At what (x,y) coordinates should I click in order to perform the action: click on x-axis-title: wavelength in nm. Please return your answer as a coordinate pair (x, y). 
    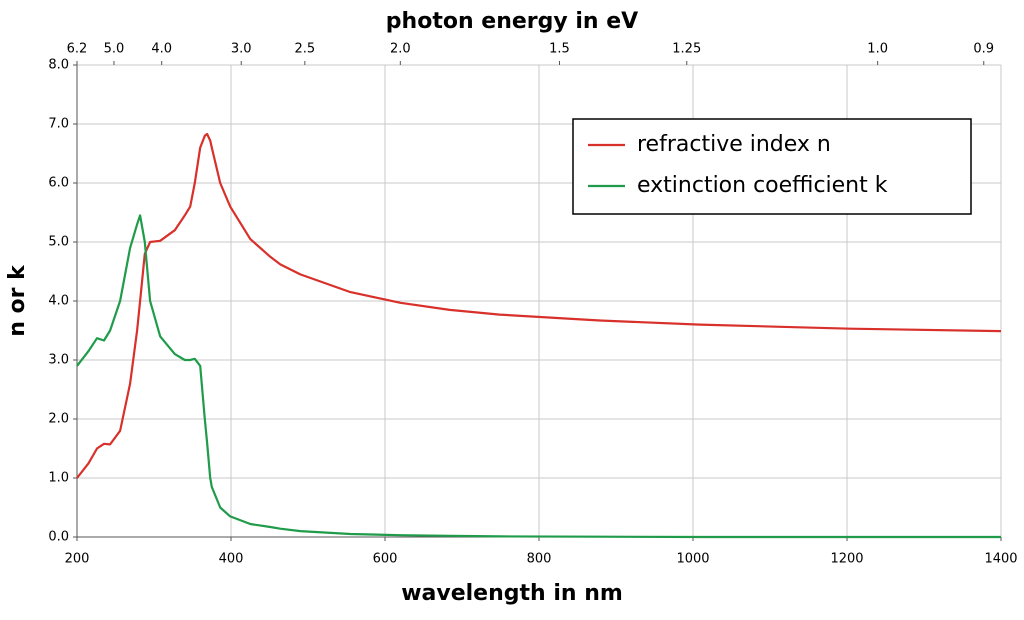
    Looking at the image, I should click on (512, 593).